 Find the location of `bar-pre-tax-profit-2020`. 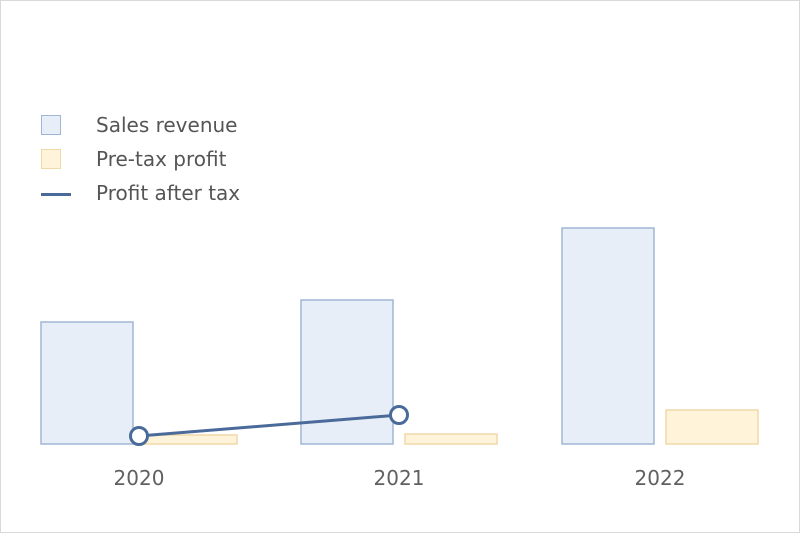

bar-pre-tax-profit-2020 is located at coordinates (191, 439).